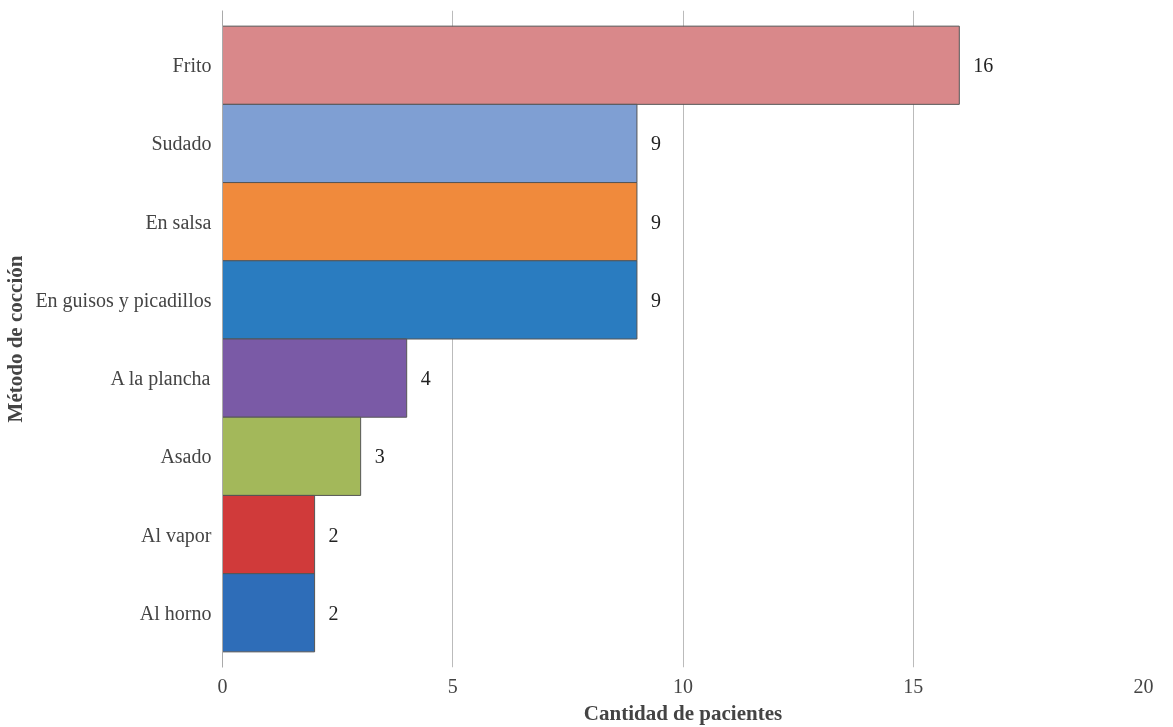 The width and height of the screenshot is (1173, 727). I want to click on y-tick-label: Al horno, so click(175, 612).